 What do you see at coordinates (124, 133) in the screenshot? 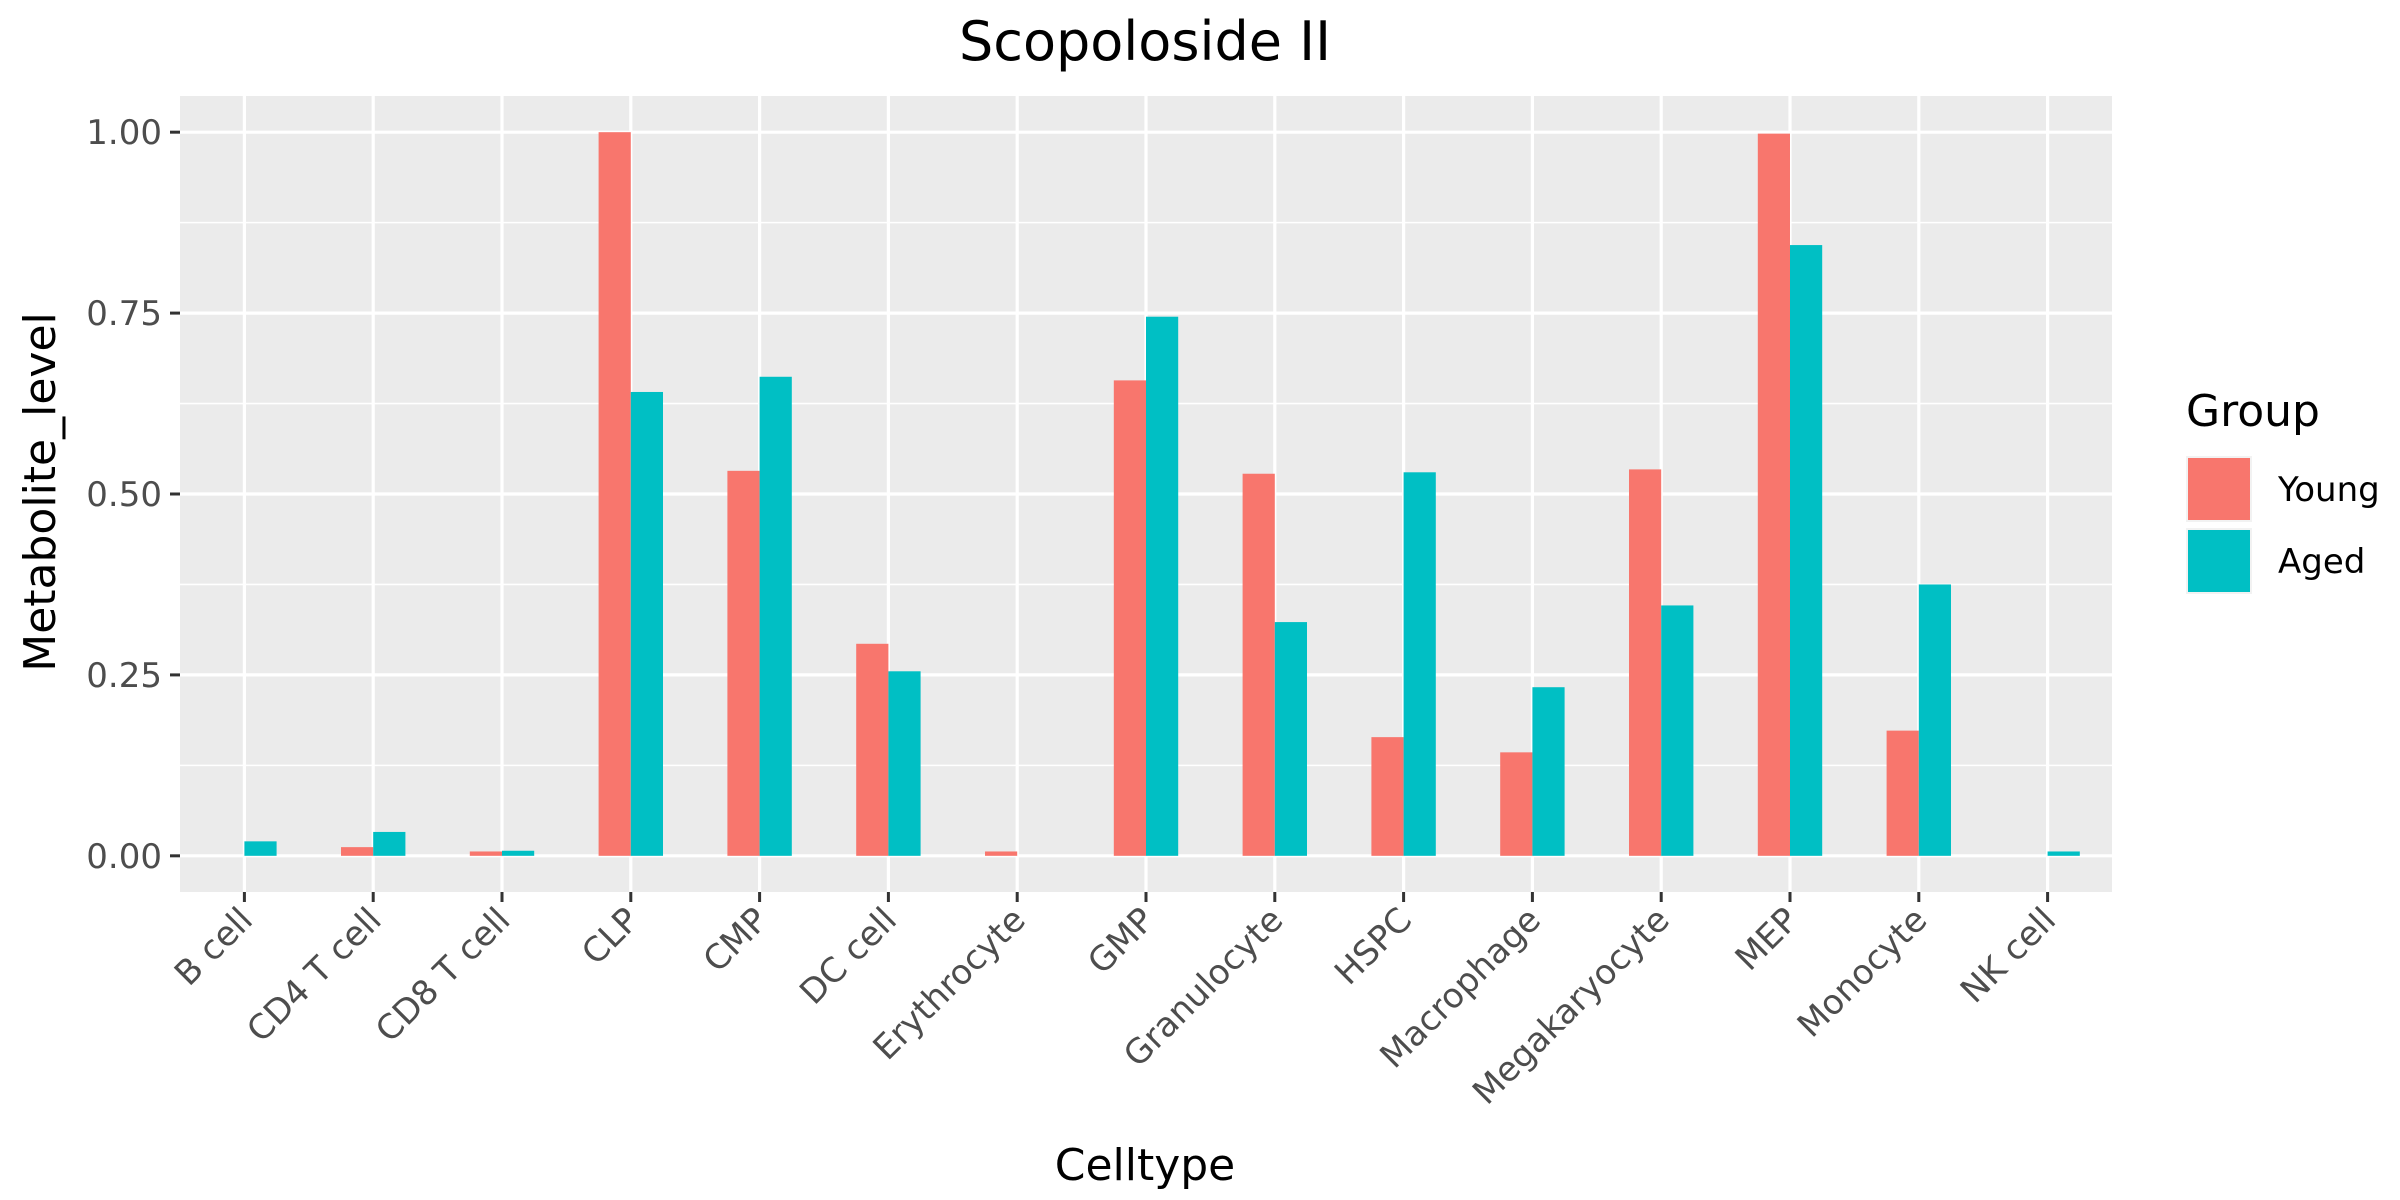
I see `y-tick-label: 1.00` at bounding box center [124, 133].